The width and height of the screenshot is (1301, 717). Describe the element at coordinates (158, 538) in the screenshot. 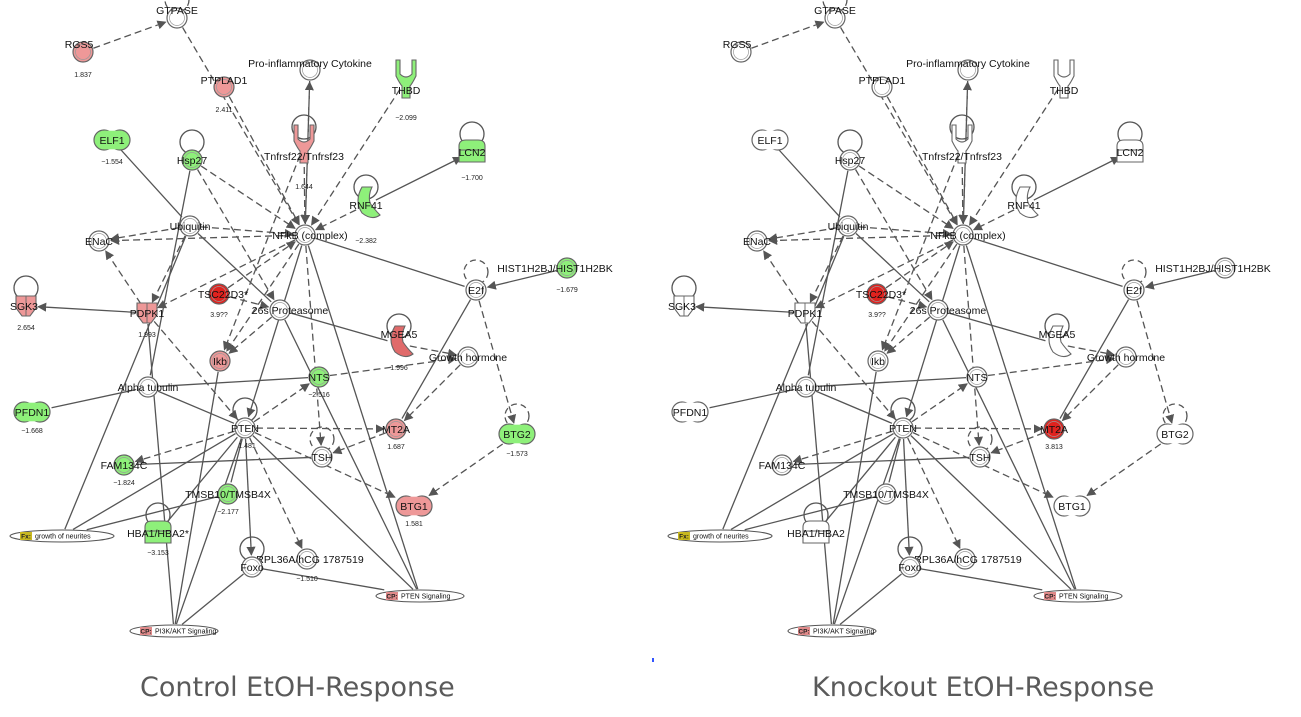

I see `node-hba1: HBA1/HBA2* −3.153` at that location.